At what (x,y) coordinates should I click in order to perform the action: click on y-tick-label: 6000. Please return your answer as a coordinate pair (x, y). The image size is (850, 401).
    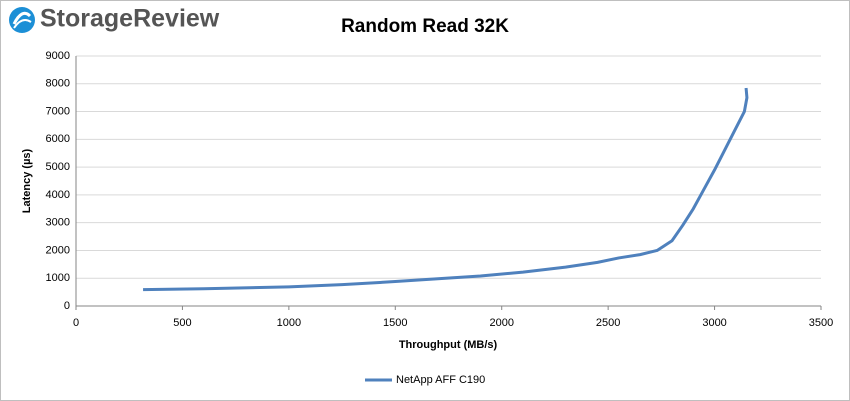
    Looking at the image, I should click on (58, 139).